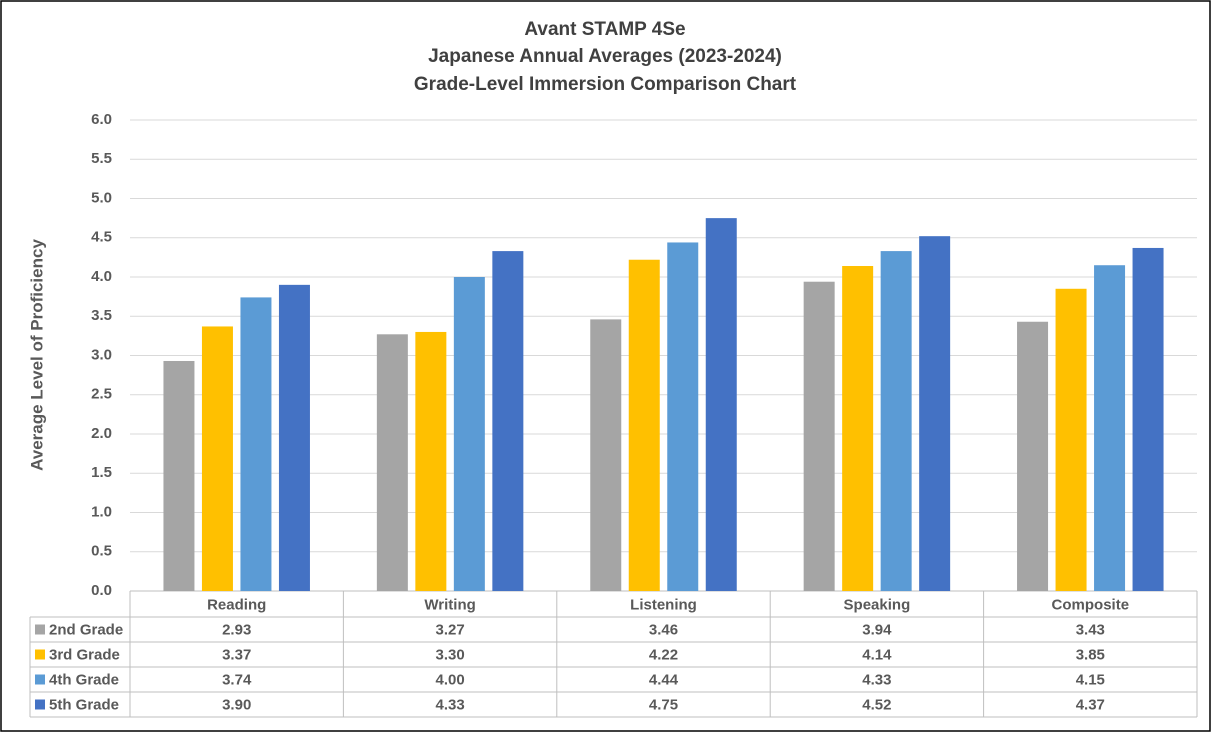 The height and width of the screenshot is (737, 1211). I want to click on legend-label: 4th Grade, so click(84, 679).